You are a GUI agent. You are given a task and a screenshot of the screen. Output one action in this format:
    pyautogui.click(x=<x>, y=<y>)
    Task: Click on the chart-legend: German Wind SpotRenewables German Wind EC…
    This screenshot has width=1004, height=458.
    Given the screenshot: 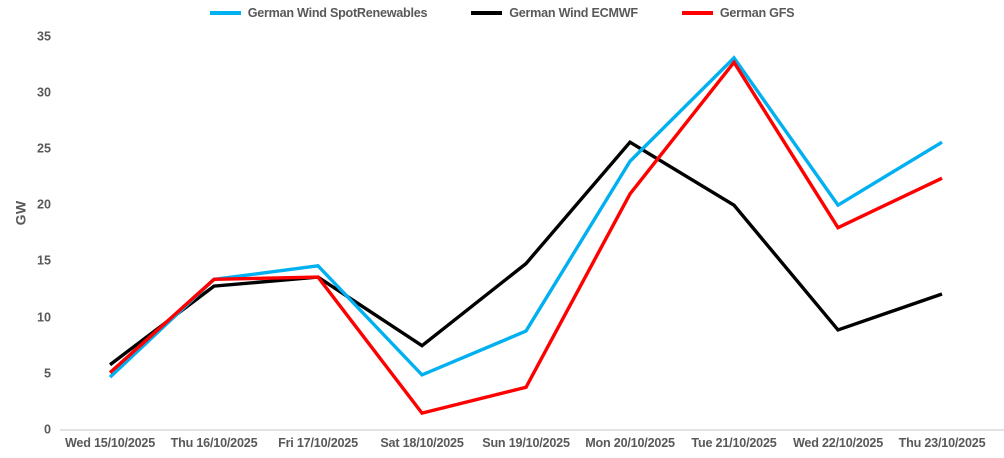 What is the action you would take?
    pyautogui.click(x=502, y=13)
    